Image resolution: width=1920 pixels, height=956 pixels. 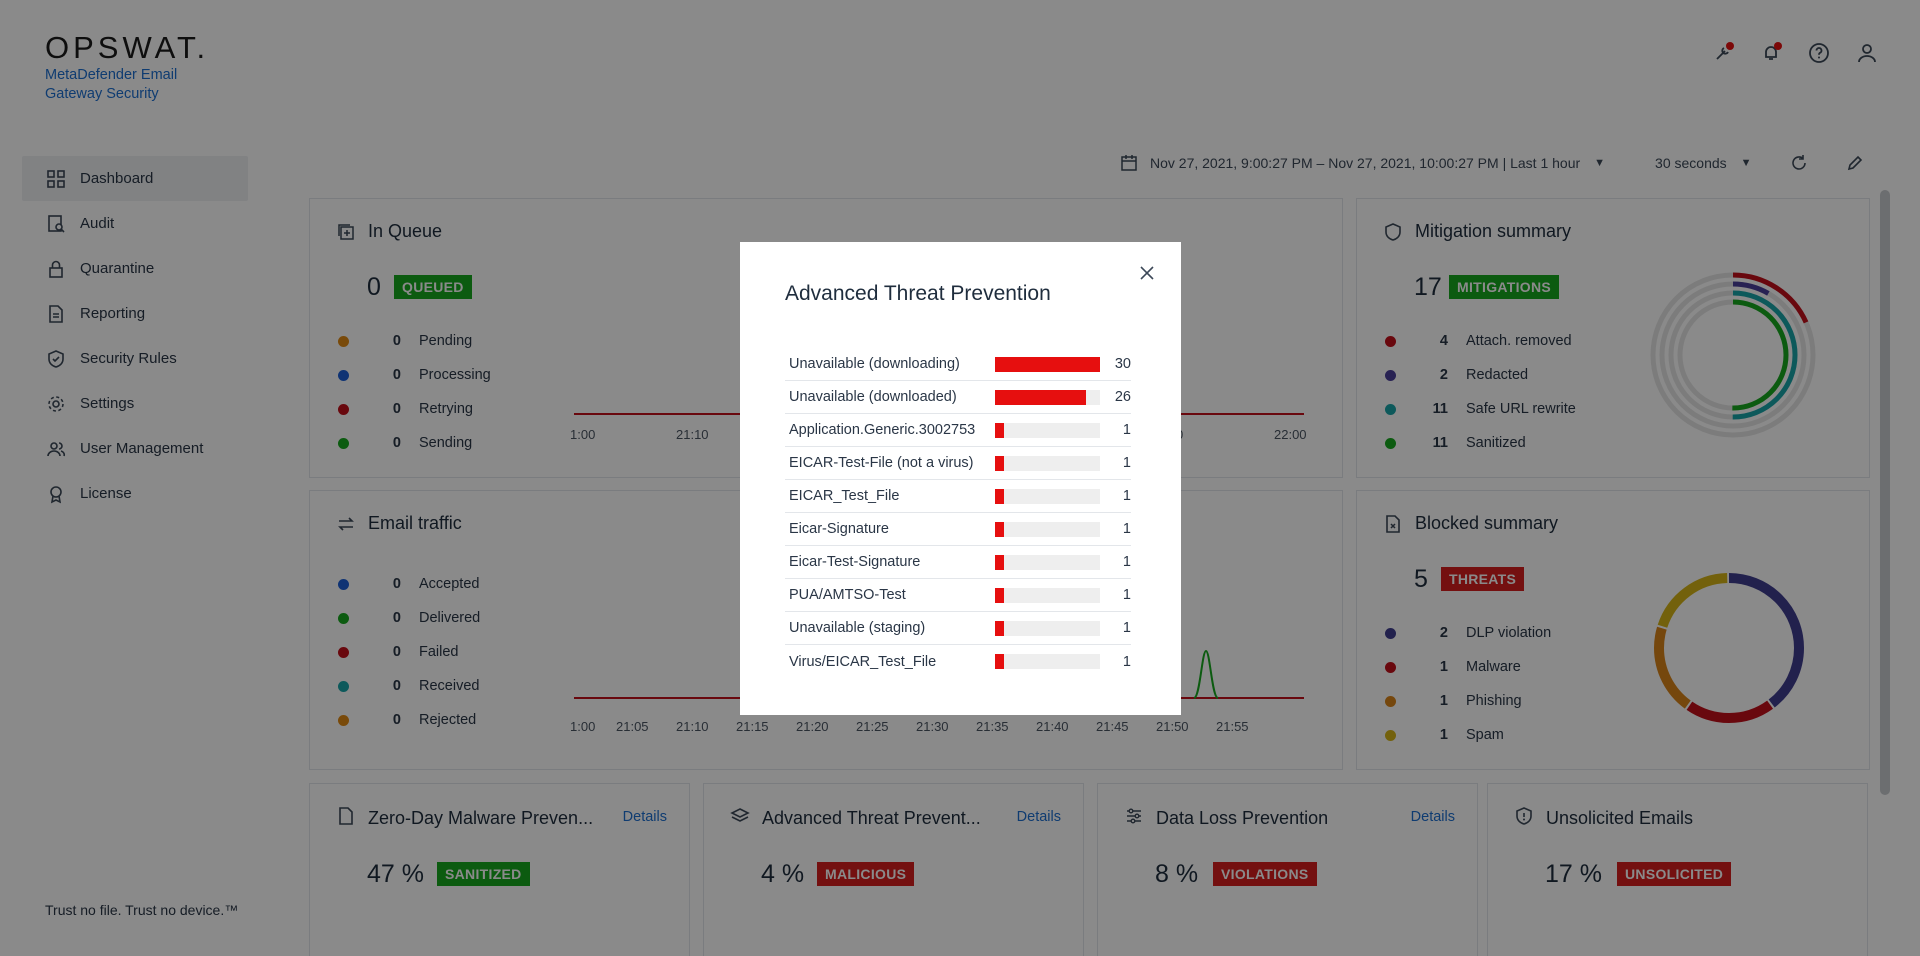 What do you see at coordinates (135, 268) in the screenshot?
I see `sidebar-item-quarantine: Quarantine` at bounding box center [135, 268].